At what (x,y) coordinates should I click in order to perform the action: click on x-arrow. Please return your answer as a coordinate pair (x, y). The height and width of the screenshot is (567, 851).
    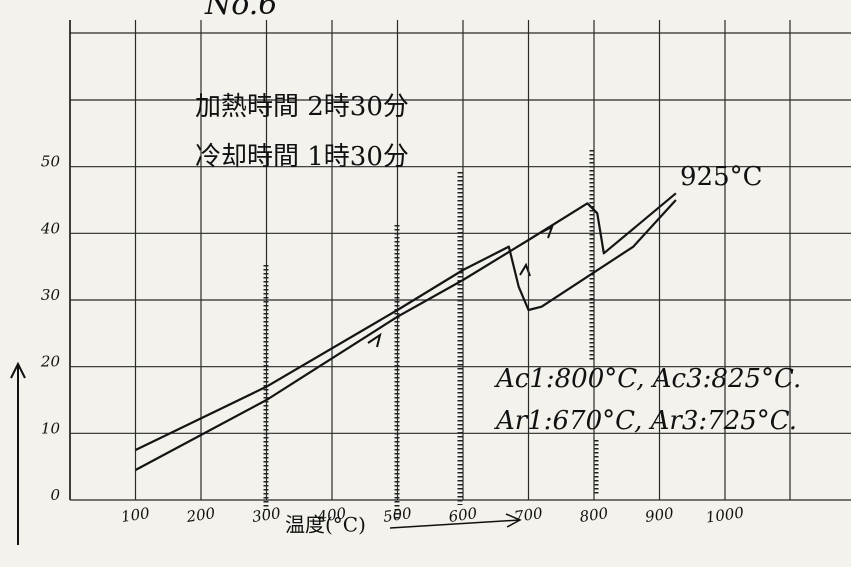
    Looking at the image, I should click on (455, 524).